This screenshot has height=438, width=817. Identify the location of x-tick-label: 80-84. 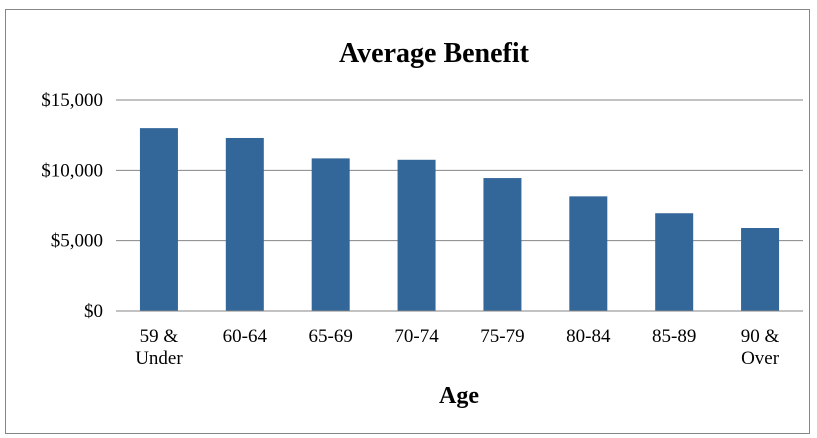
(588, 336).